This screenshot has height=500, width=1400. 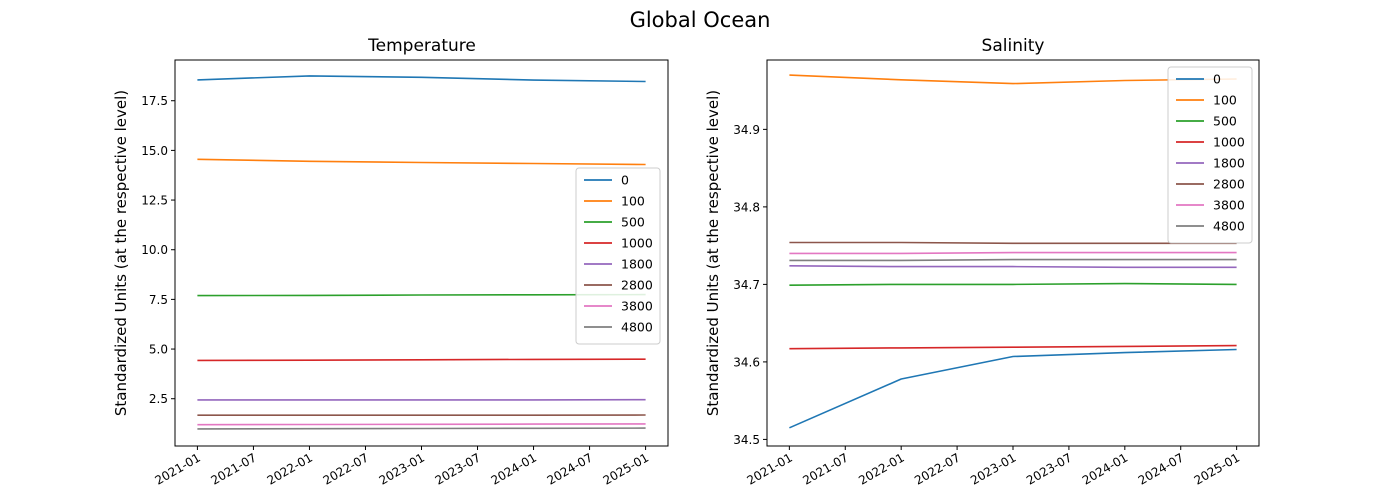 I want to click on temperature-x-tick-label: 2021-07, so click(x=233, y=468).